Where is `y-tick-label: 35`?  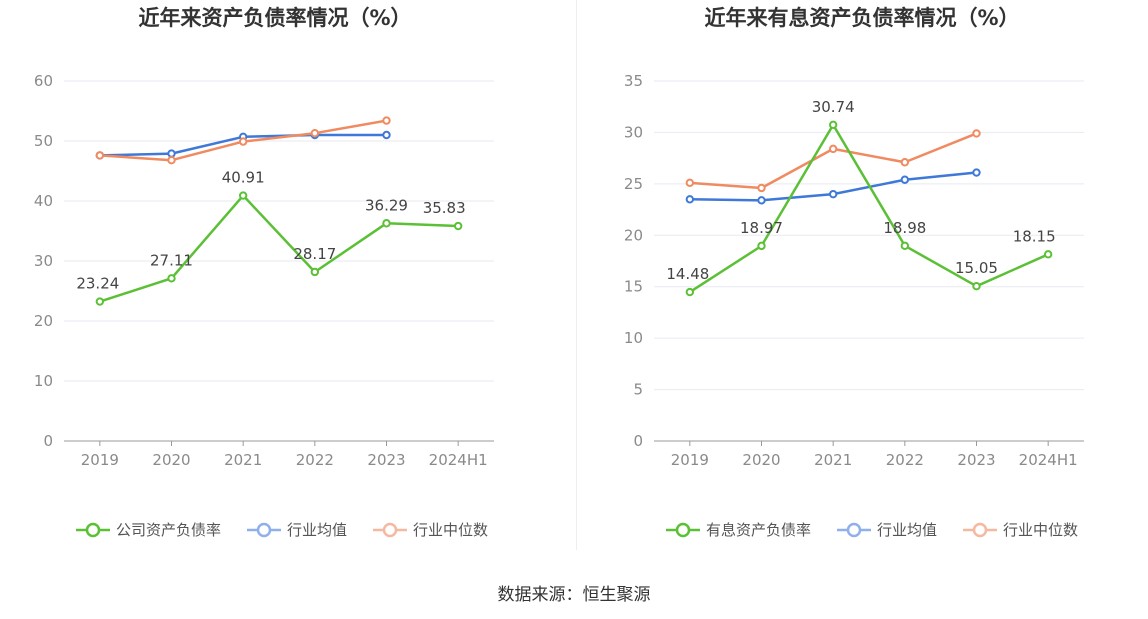 y-tick-label: 35 is located at coordinates (633, 81).